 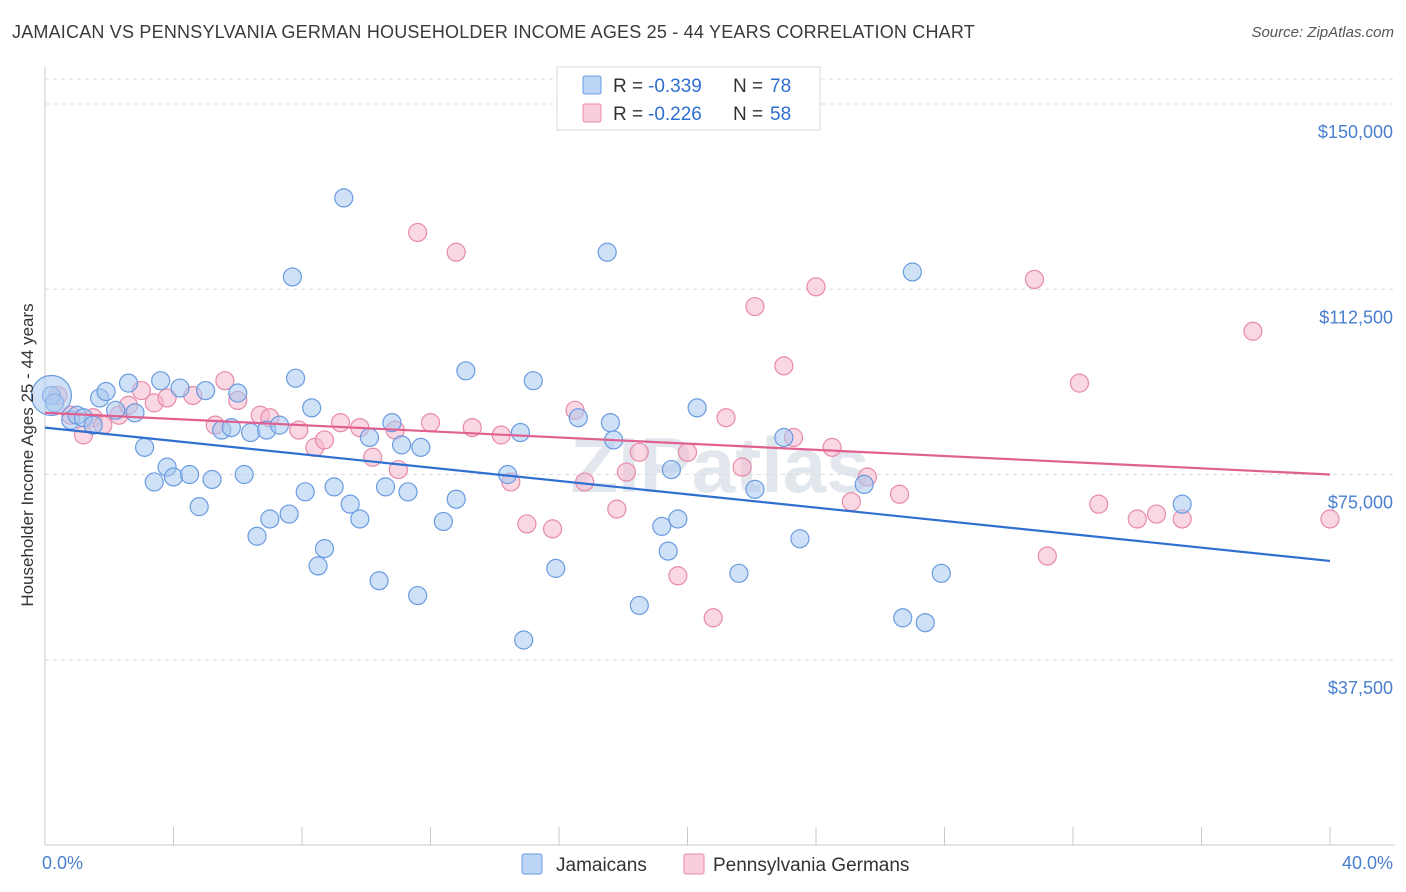 I want to click on source-label: Source: ZipAtlas.com, so click(x=1322, y=32).